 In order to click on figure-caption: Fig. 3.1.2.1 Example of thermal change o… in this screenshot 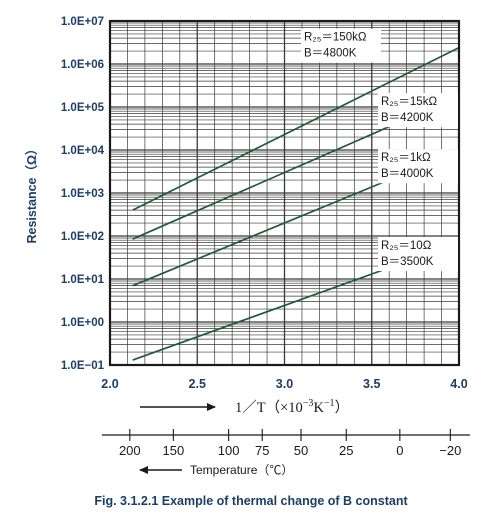, I will do `click(251, 501)`.